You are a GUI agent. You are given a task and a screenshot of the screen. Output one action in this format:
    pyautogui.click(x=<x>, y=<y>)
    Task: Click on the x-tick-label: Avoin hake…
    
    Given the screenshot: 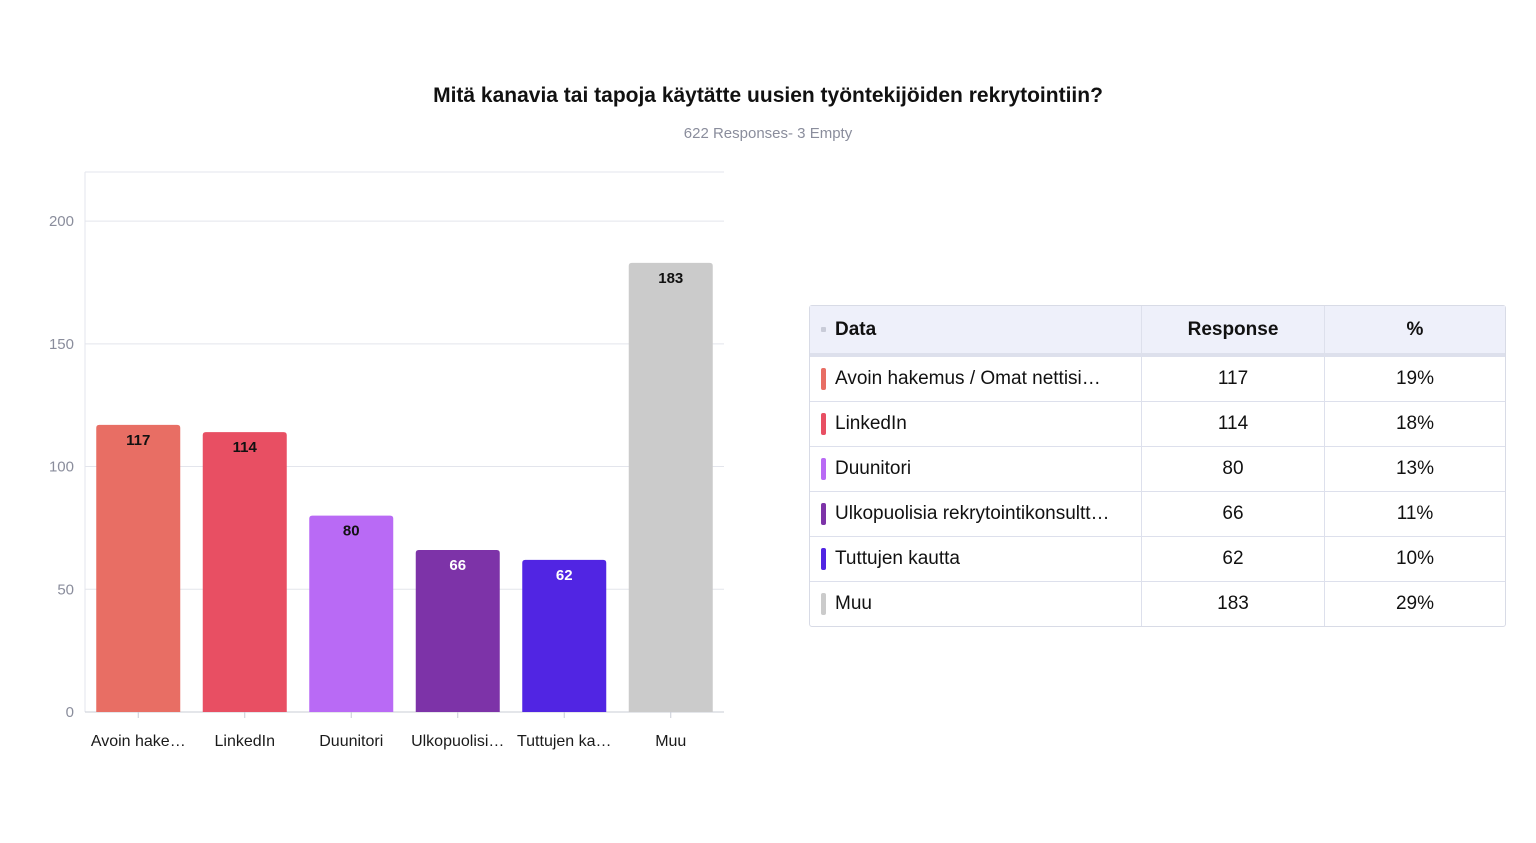 What is the action you would take?
    pyautogui.click(x=138, y=741)
    